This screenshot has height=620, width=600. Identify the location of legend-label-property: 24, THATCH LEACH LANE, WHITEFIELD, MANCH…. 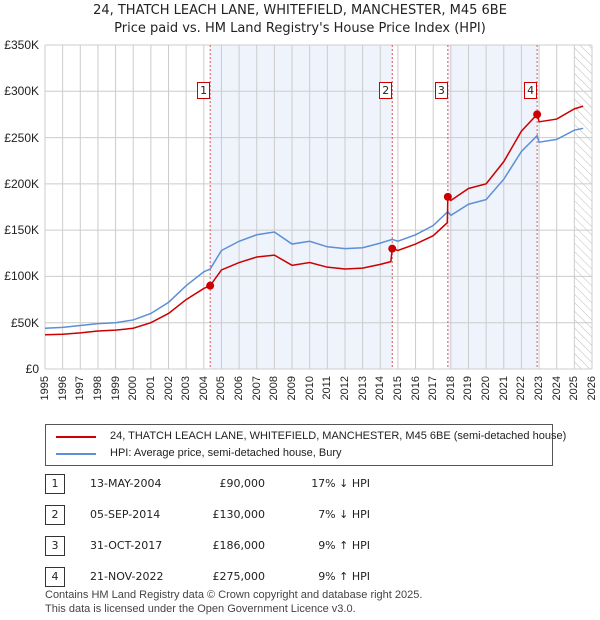
(338, 436).